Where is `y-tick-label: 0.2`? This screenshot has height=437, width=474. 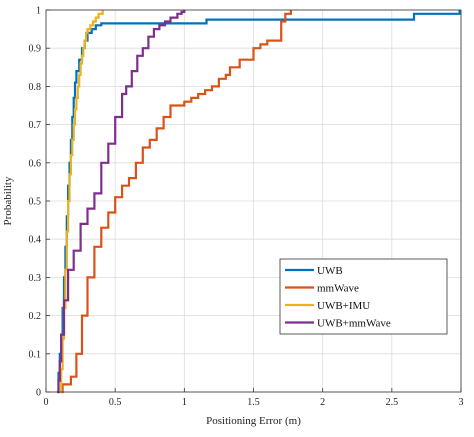
y-tick-label: 0.2 is located at coordinates (35, 316).